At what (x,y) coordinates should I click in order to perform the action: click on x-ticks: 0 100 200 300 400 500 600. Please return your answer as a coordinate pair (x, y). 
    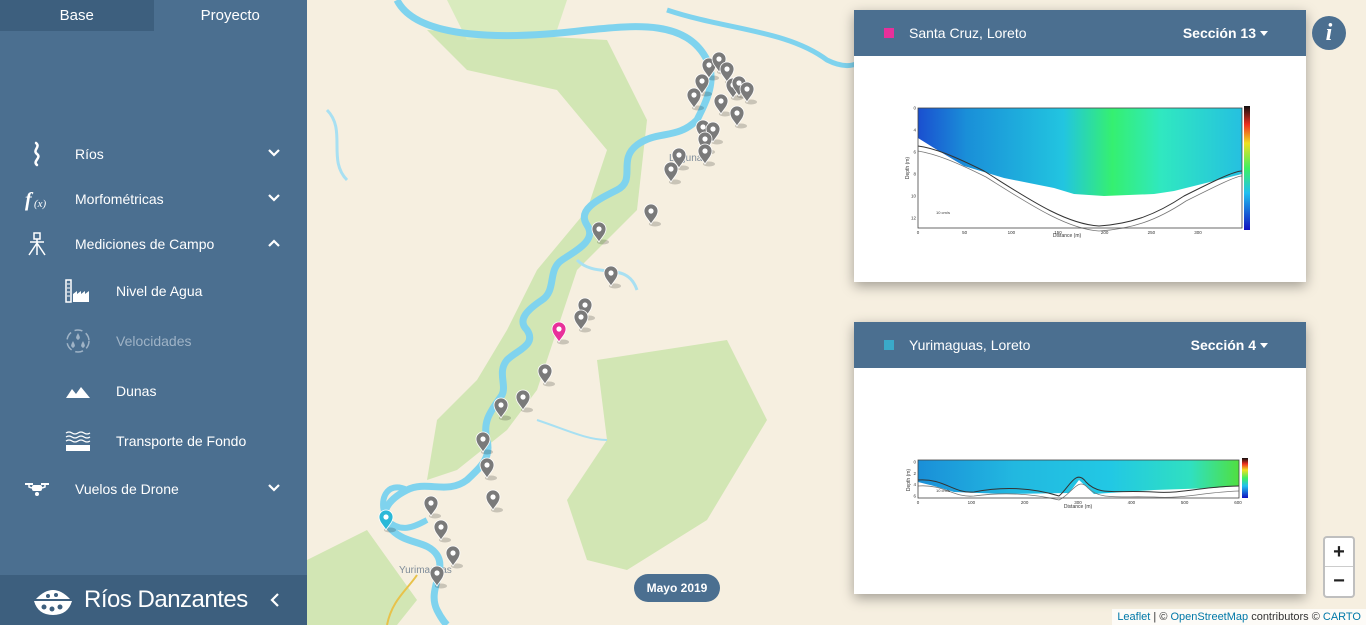
    Looking at the image, I should click on (1080, 502).